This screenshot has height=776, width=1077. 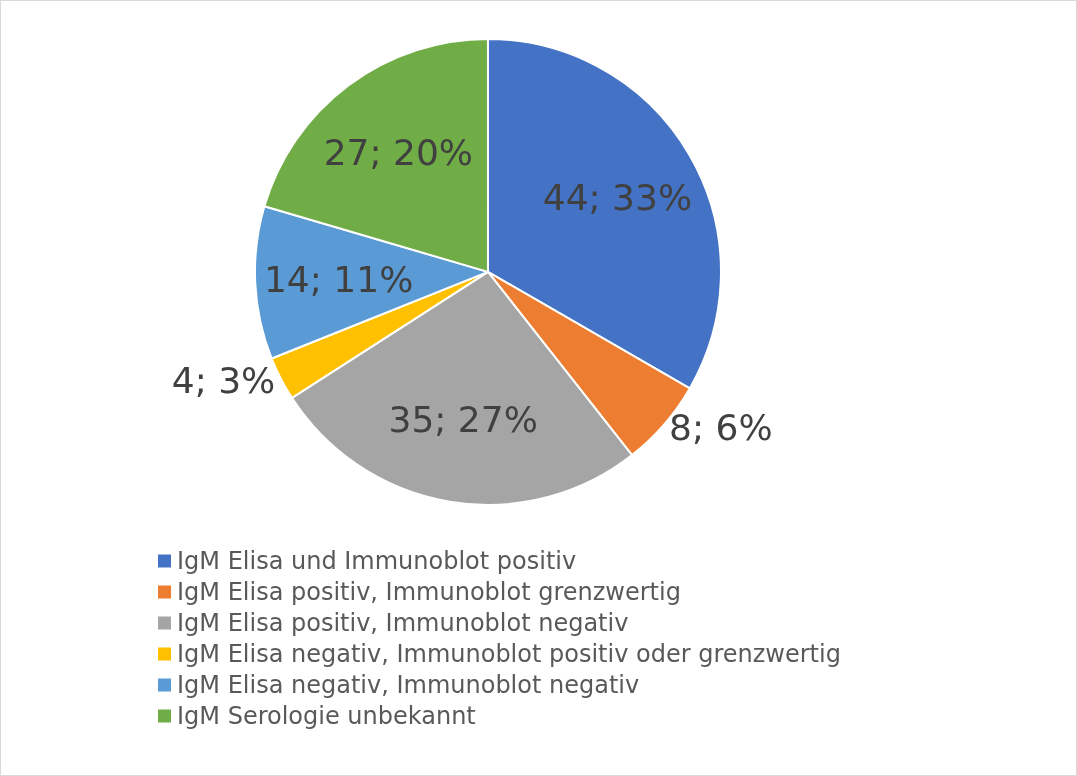 I want to click on legend-label: IgM Elisa positiv, Immunoblot grenzwertig, so click(x=429, y=592).